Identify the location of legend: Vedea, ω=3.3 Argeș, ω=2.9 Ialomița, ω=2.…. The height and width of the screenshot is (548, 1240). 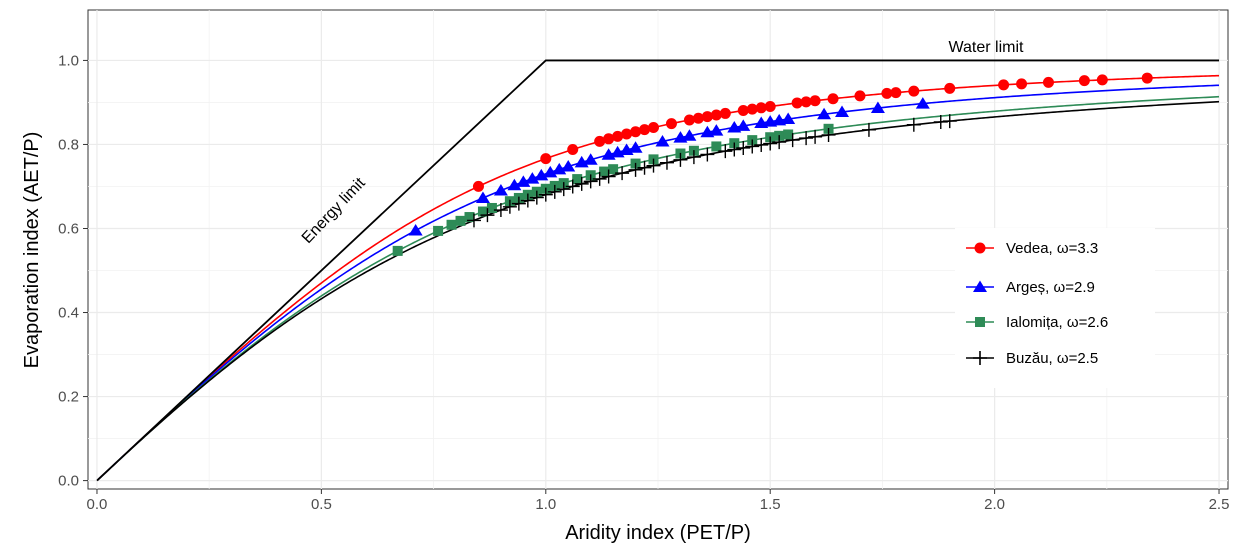
(1055, 308).